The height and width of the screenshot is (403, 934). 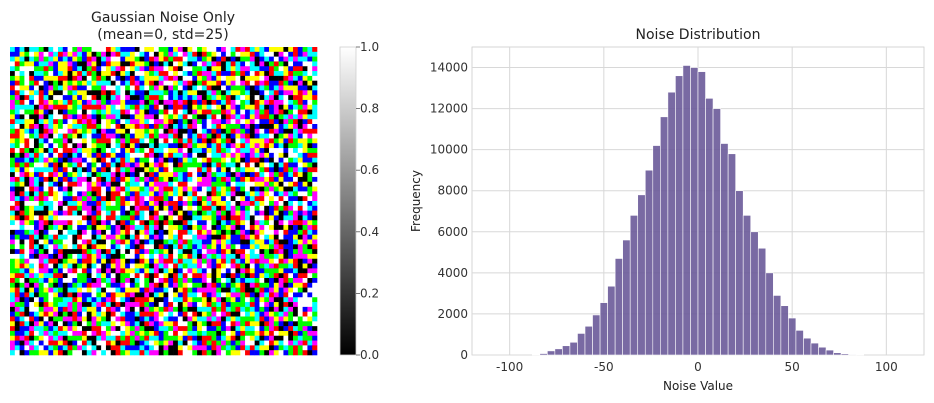 I want to click on x-axis-ticks: -100 -50 0 50 100, so click(x=697, y=367).